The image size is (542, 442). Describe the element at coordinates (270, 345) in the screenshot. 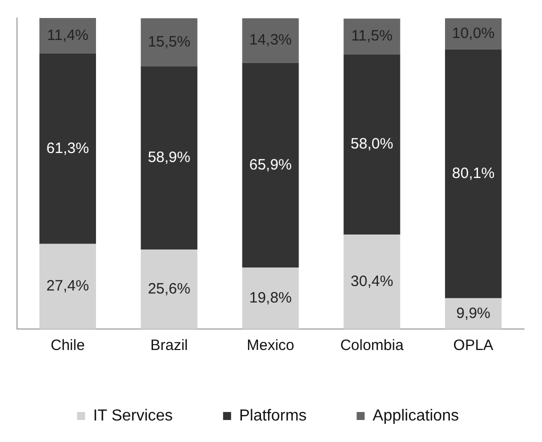

I see `x-tick-label: Mexico` at that location.